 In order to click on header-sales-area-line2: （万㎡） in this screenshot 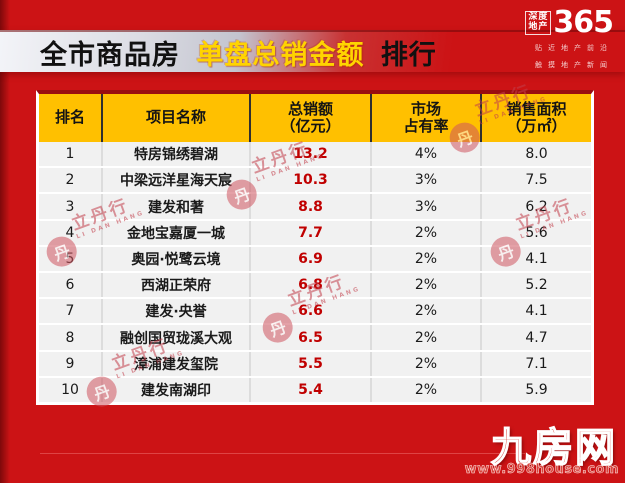, I will do `click(536, 126)`.